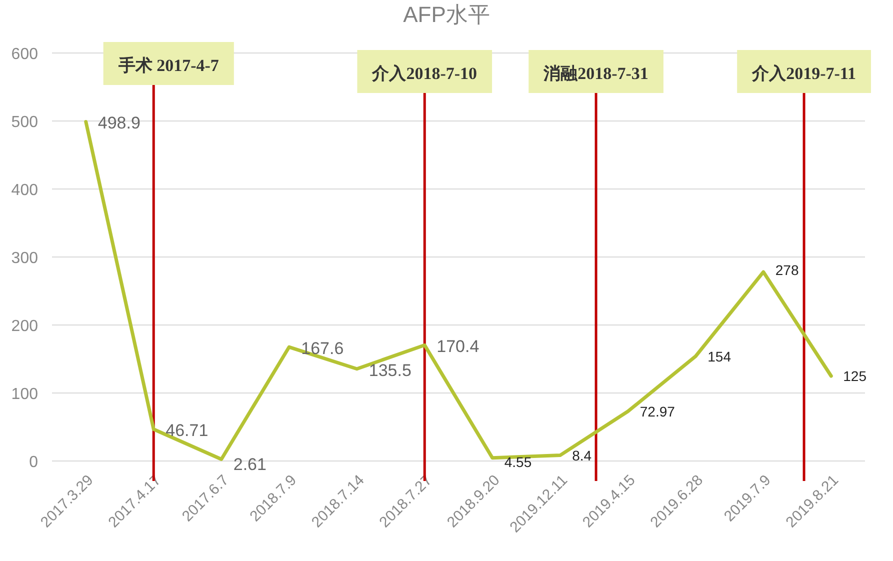 The width and height of the screenshot is (893, 561). Describe the element at coordinates (390, 370) in the screenshot. I see `data-label: 135.5` at that location.